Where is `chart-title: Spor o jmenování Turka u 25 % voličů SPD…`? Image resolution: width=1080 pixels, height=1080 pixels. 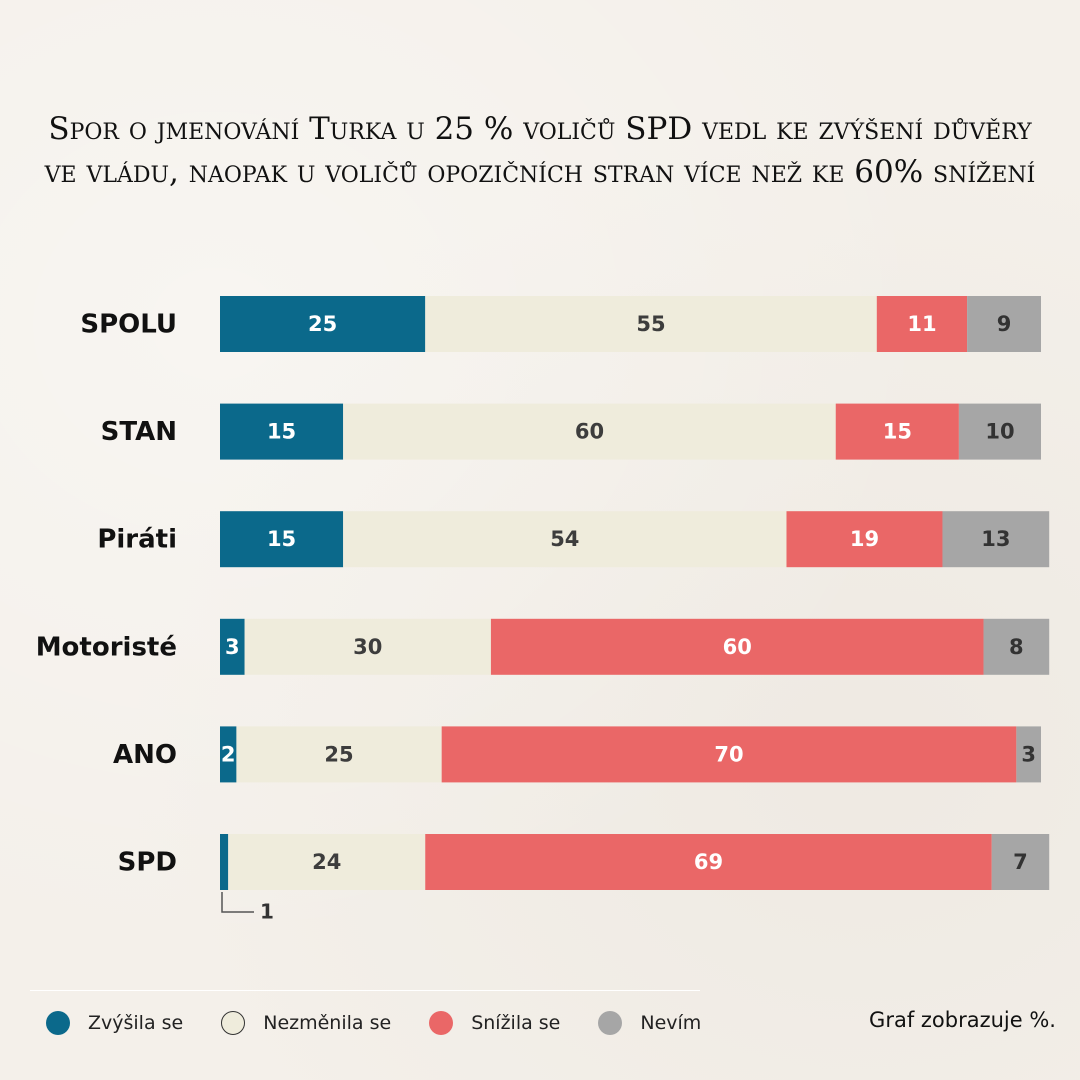 chart-title: Spor o jmenování Turka u 25 % voličů SPD… is located at coordinates (540, 150).